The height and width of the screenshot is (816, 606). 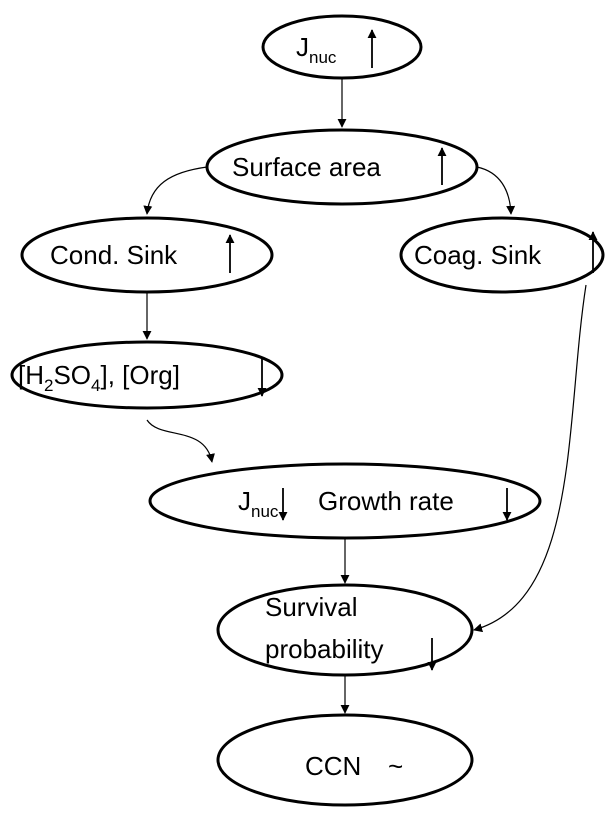 I want to click on node-label: Survival, so click(x=311, y=607).